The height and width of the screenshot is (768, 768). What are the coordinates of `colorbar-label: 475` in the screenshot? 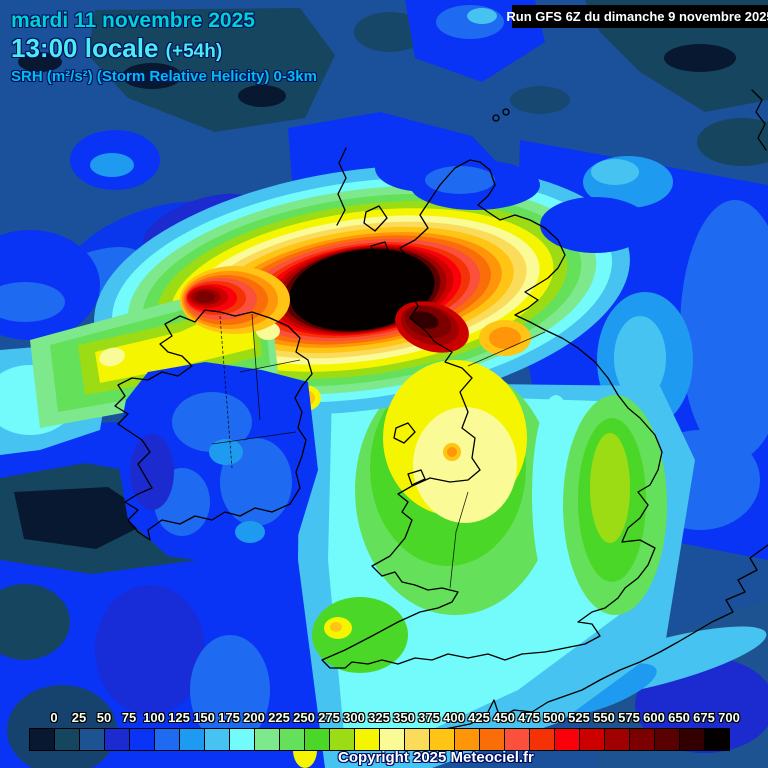 It's located at (529, 717).